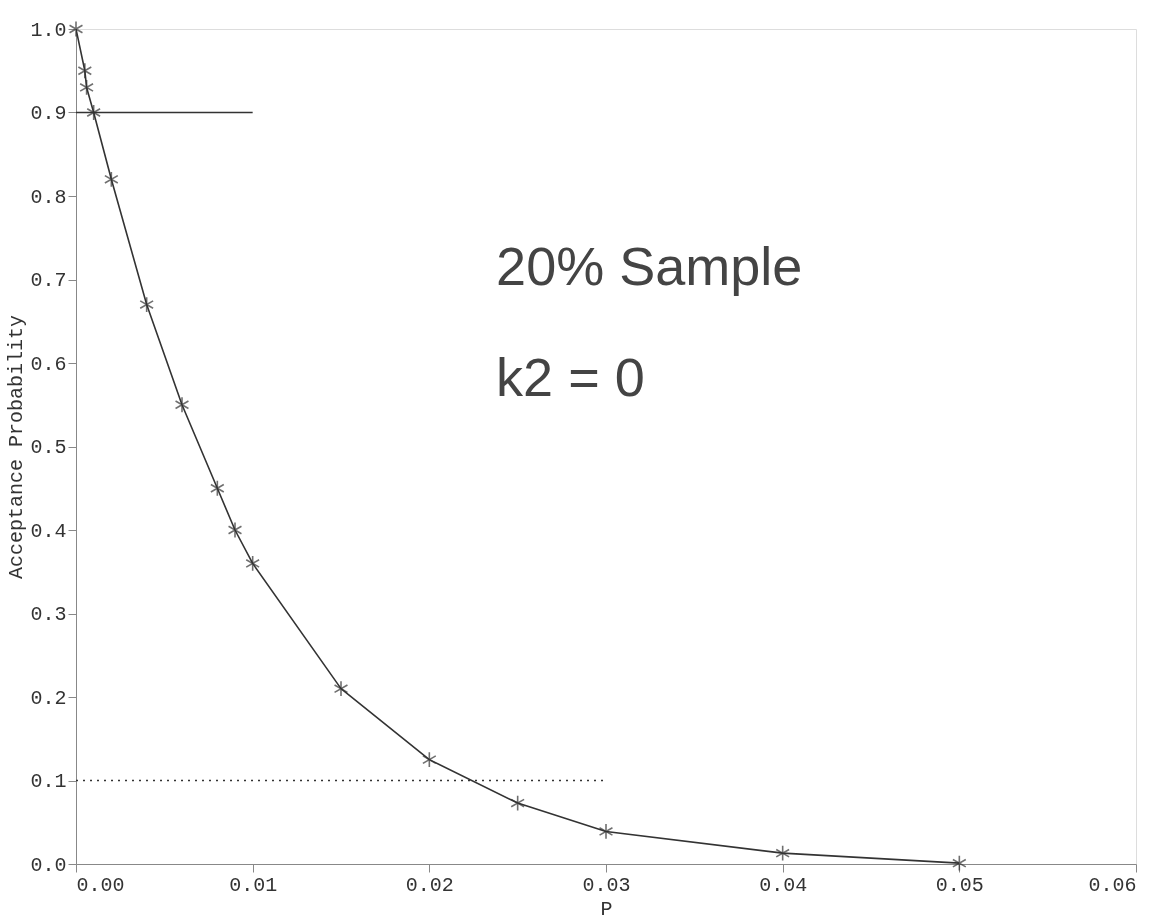 The image size is (1167, 923). Describe the element at coordinates (48, 614) in the screenshot. I see `y-tick-label: 0.3` at that location.